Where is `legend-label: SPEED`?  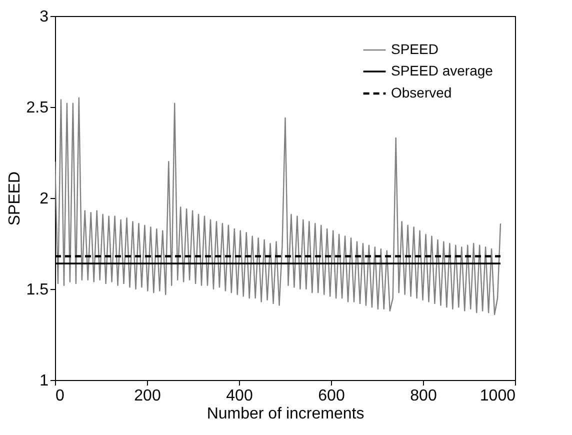 legend-label: SPEED is located at coordinates (414, 49).